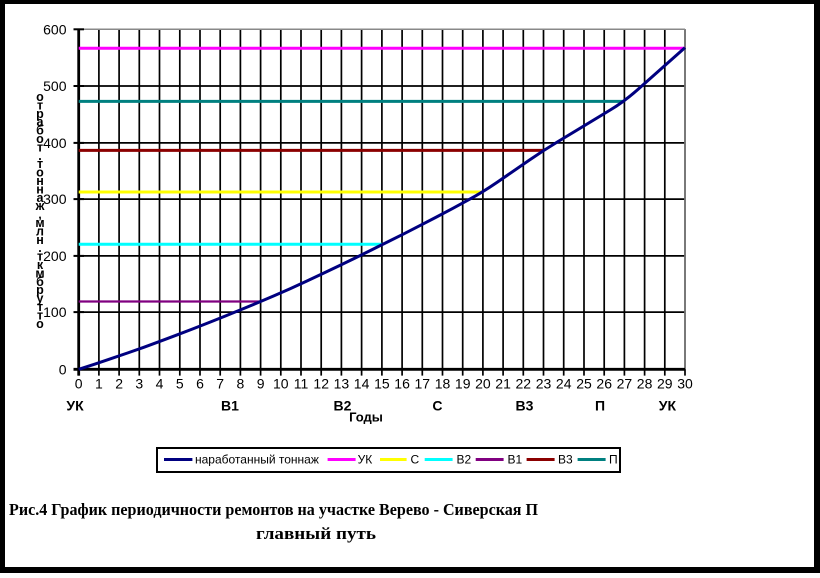  Describe the element at coordinates (366, 417) in the screenshot. I see `svg-text: Годы` at that location.